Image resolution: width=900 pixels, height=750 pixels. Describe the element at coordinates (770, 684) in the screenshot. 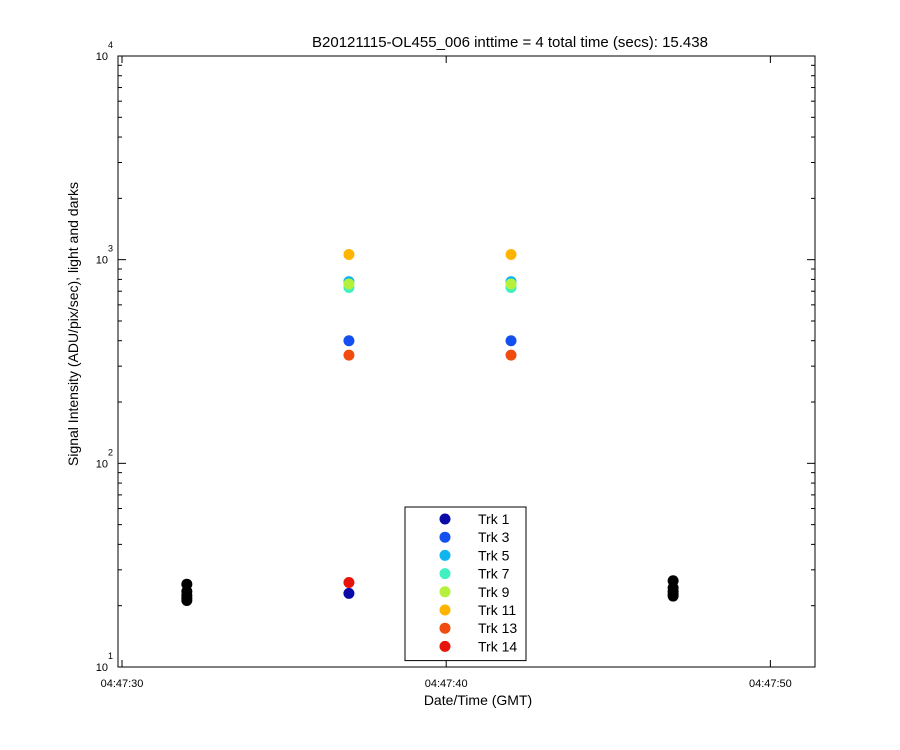

I see `x-tick-label: 04:47:50` at that location.